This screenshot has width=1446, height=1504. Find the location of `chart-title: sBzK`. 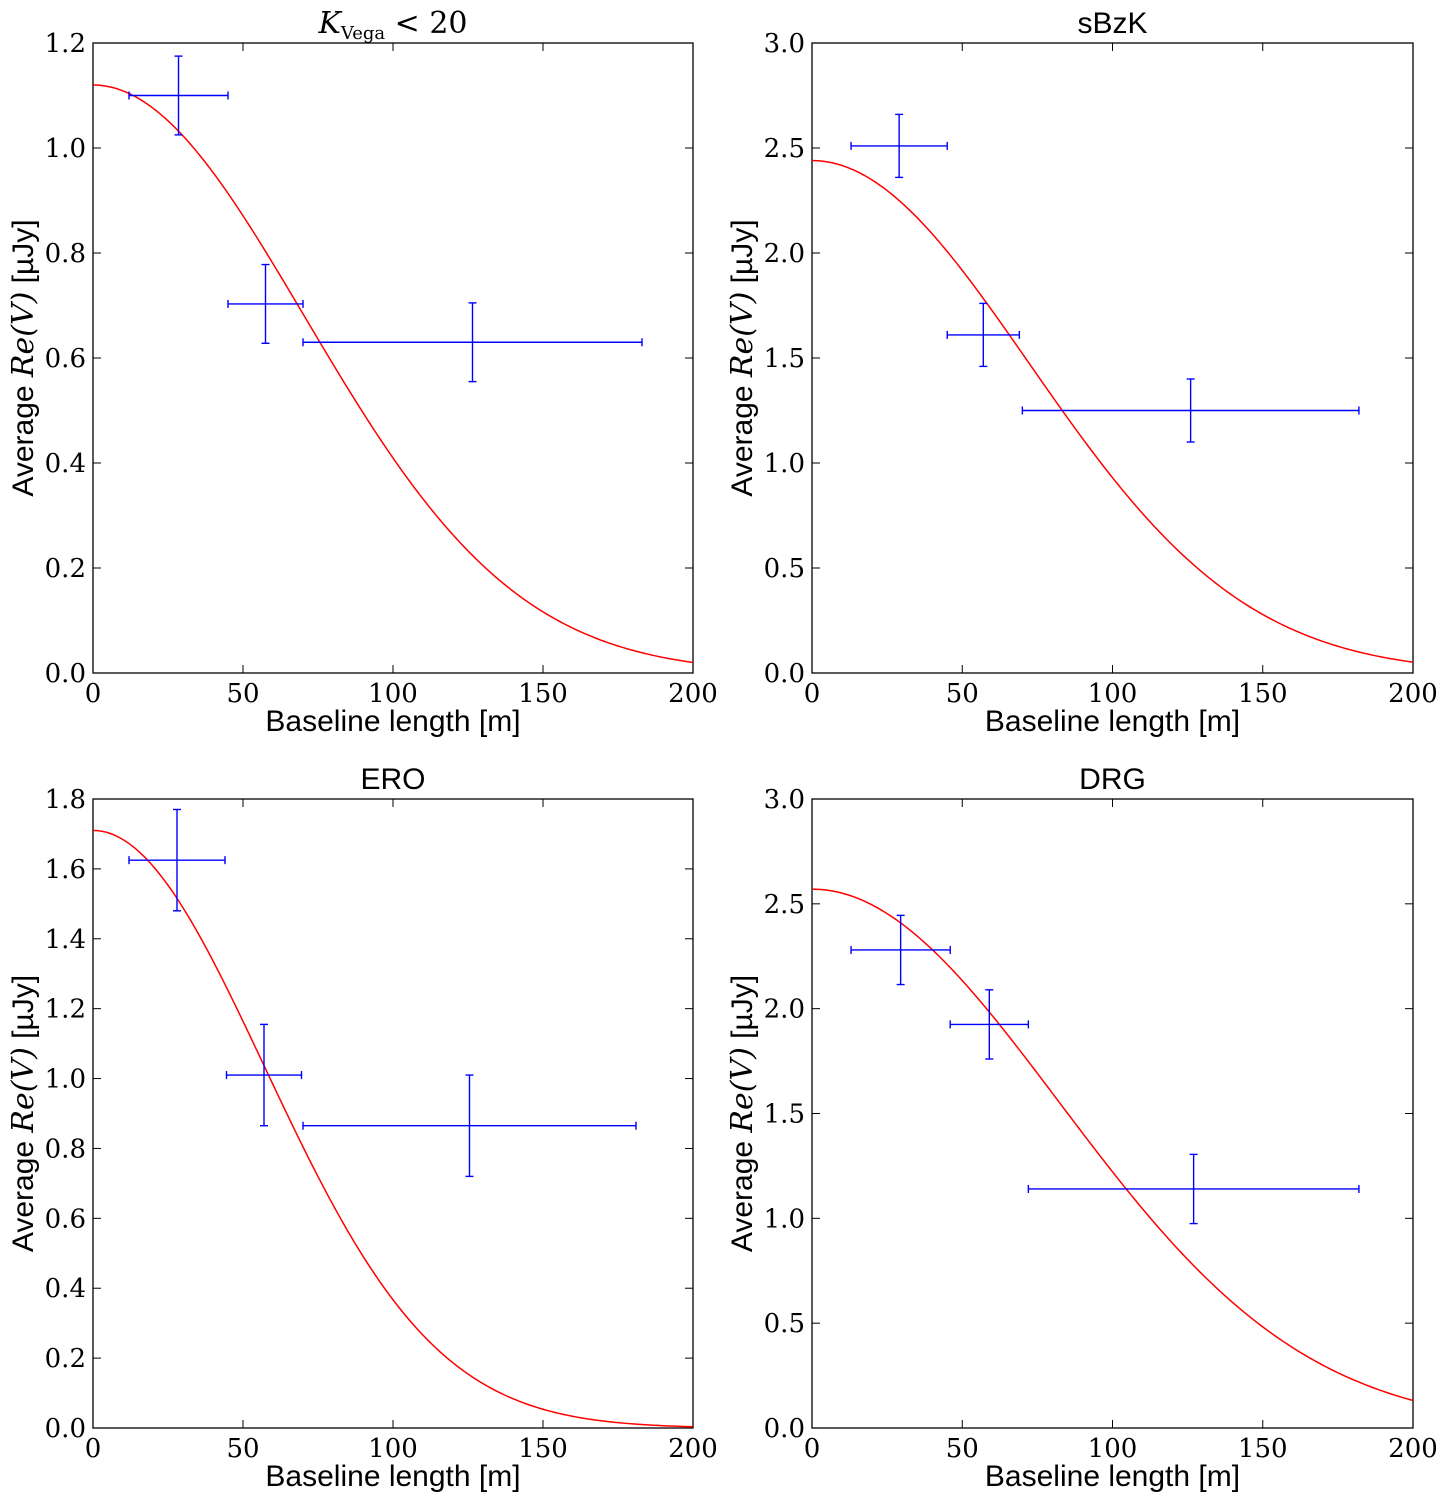

chart-title: sBzK is located at coordinates (1112, 23).